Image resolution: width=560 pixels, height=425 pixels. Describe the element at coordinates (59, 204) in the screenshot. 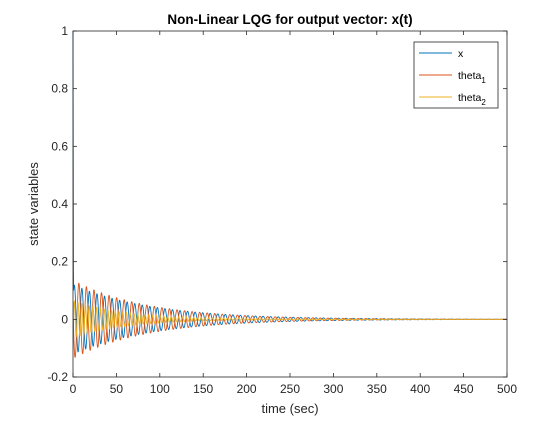

I see `y-tick-label-0.4: 0.4` at that location.